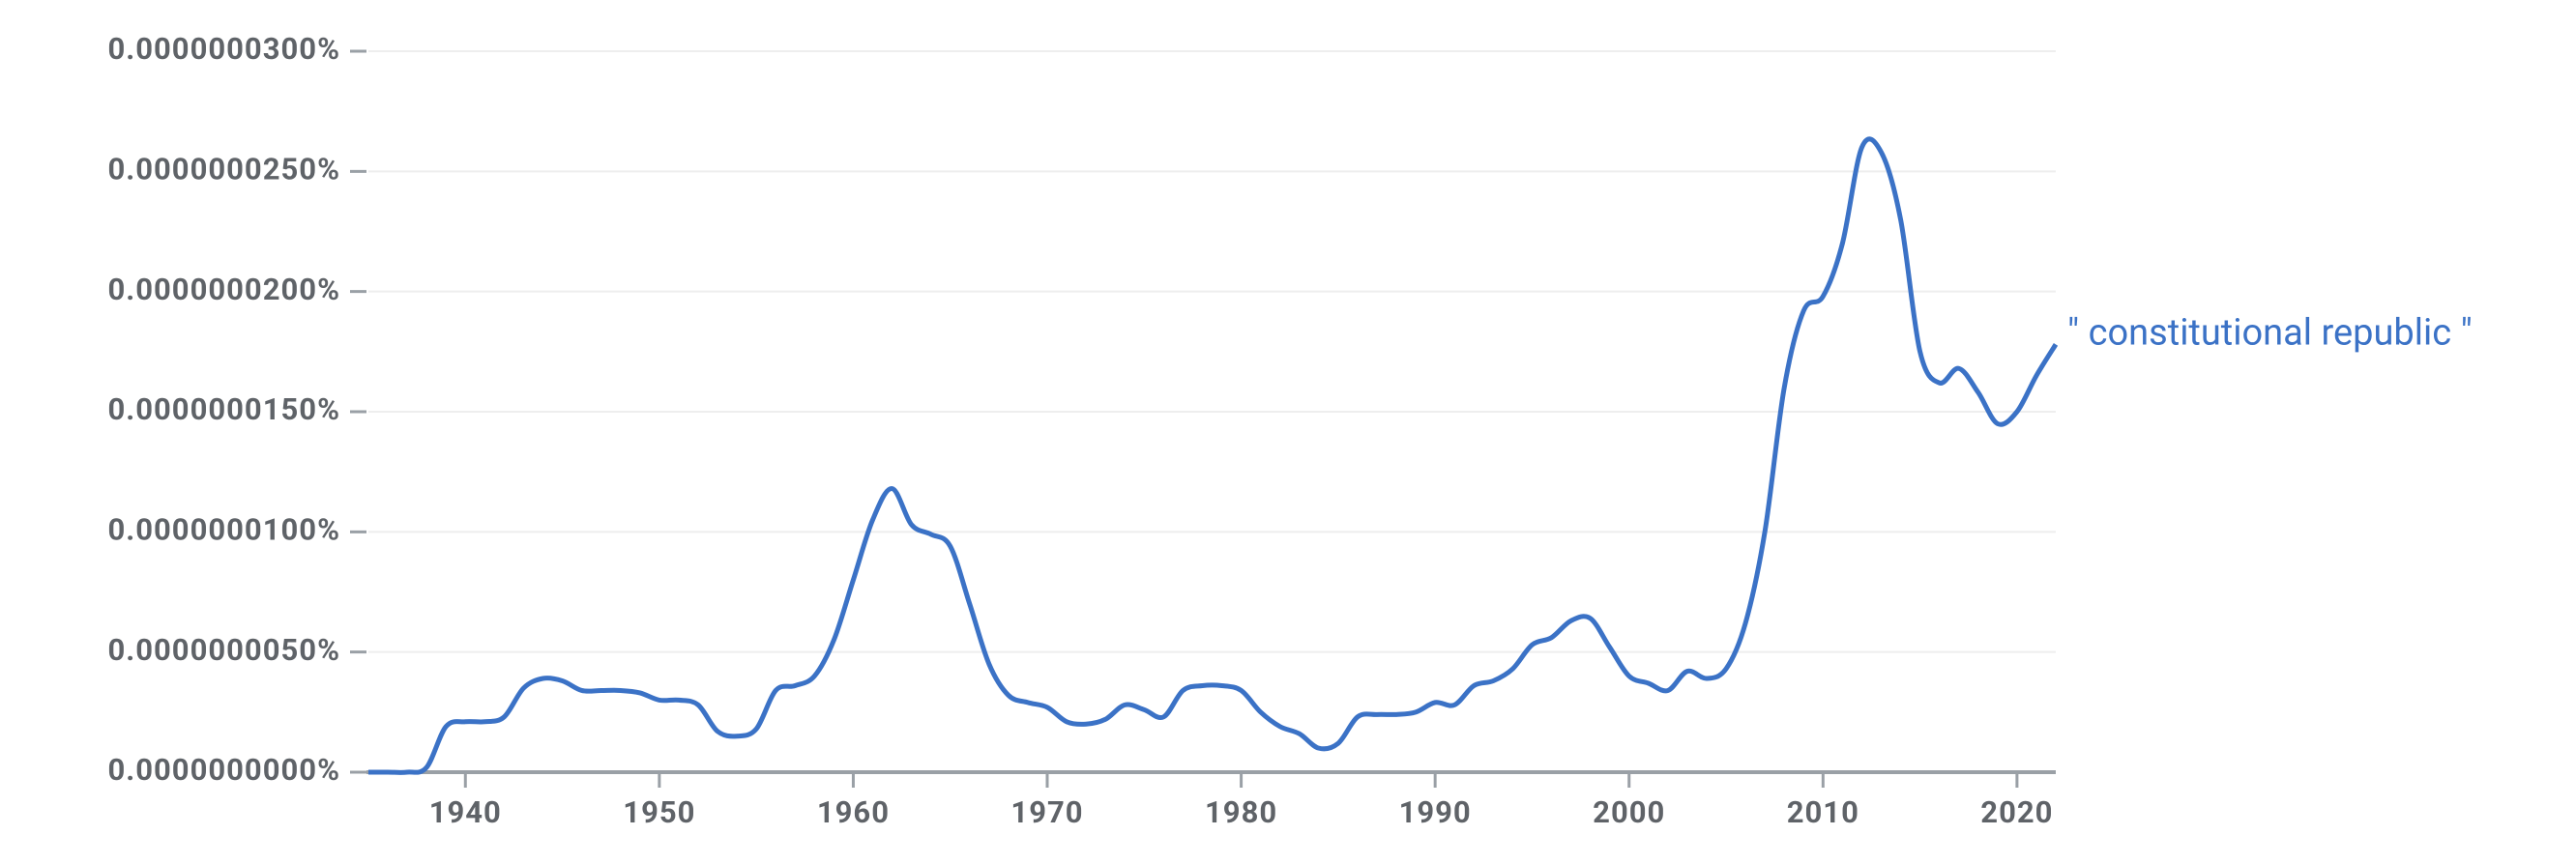 The image size is (2576, 864). I want to click on y-tick-label: 0.0000000300%, so click(223, 49).